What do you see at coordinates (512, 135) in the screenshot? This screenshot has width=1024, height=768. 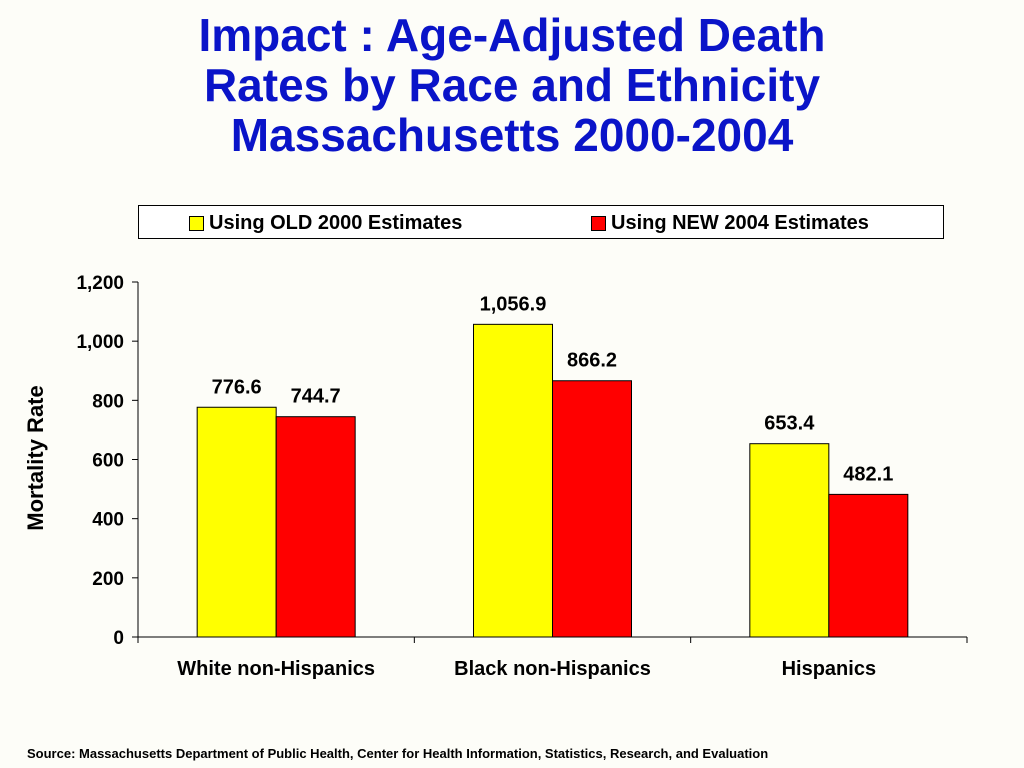 I see `chart-title-line-3: Massachusetts 2000-2004` at bounding box center [512, 135].